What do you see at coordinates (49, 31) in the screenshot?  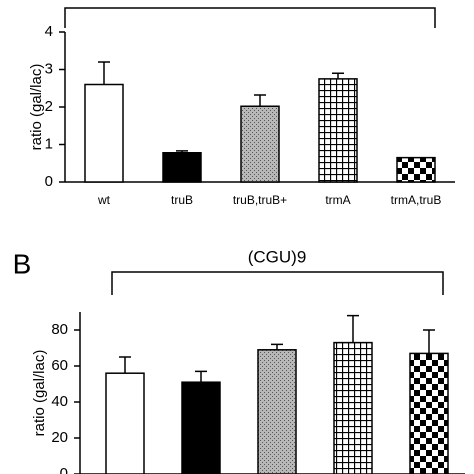 I see `y-tick-label: 4` at bounding box center [49, 31].